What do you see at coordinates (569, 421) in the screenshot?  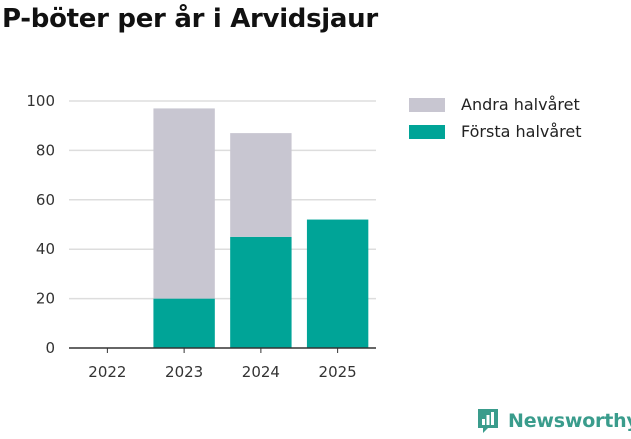 I see `brand-name: Newsworthy` at bounding box center [569, 421].